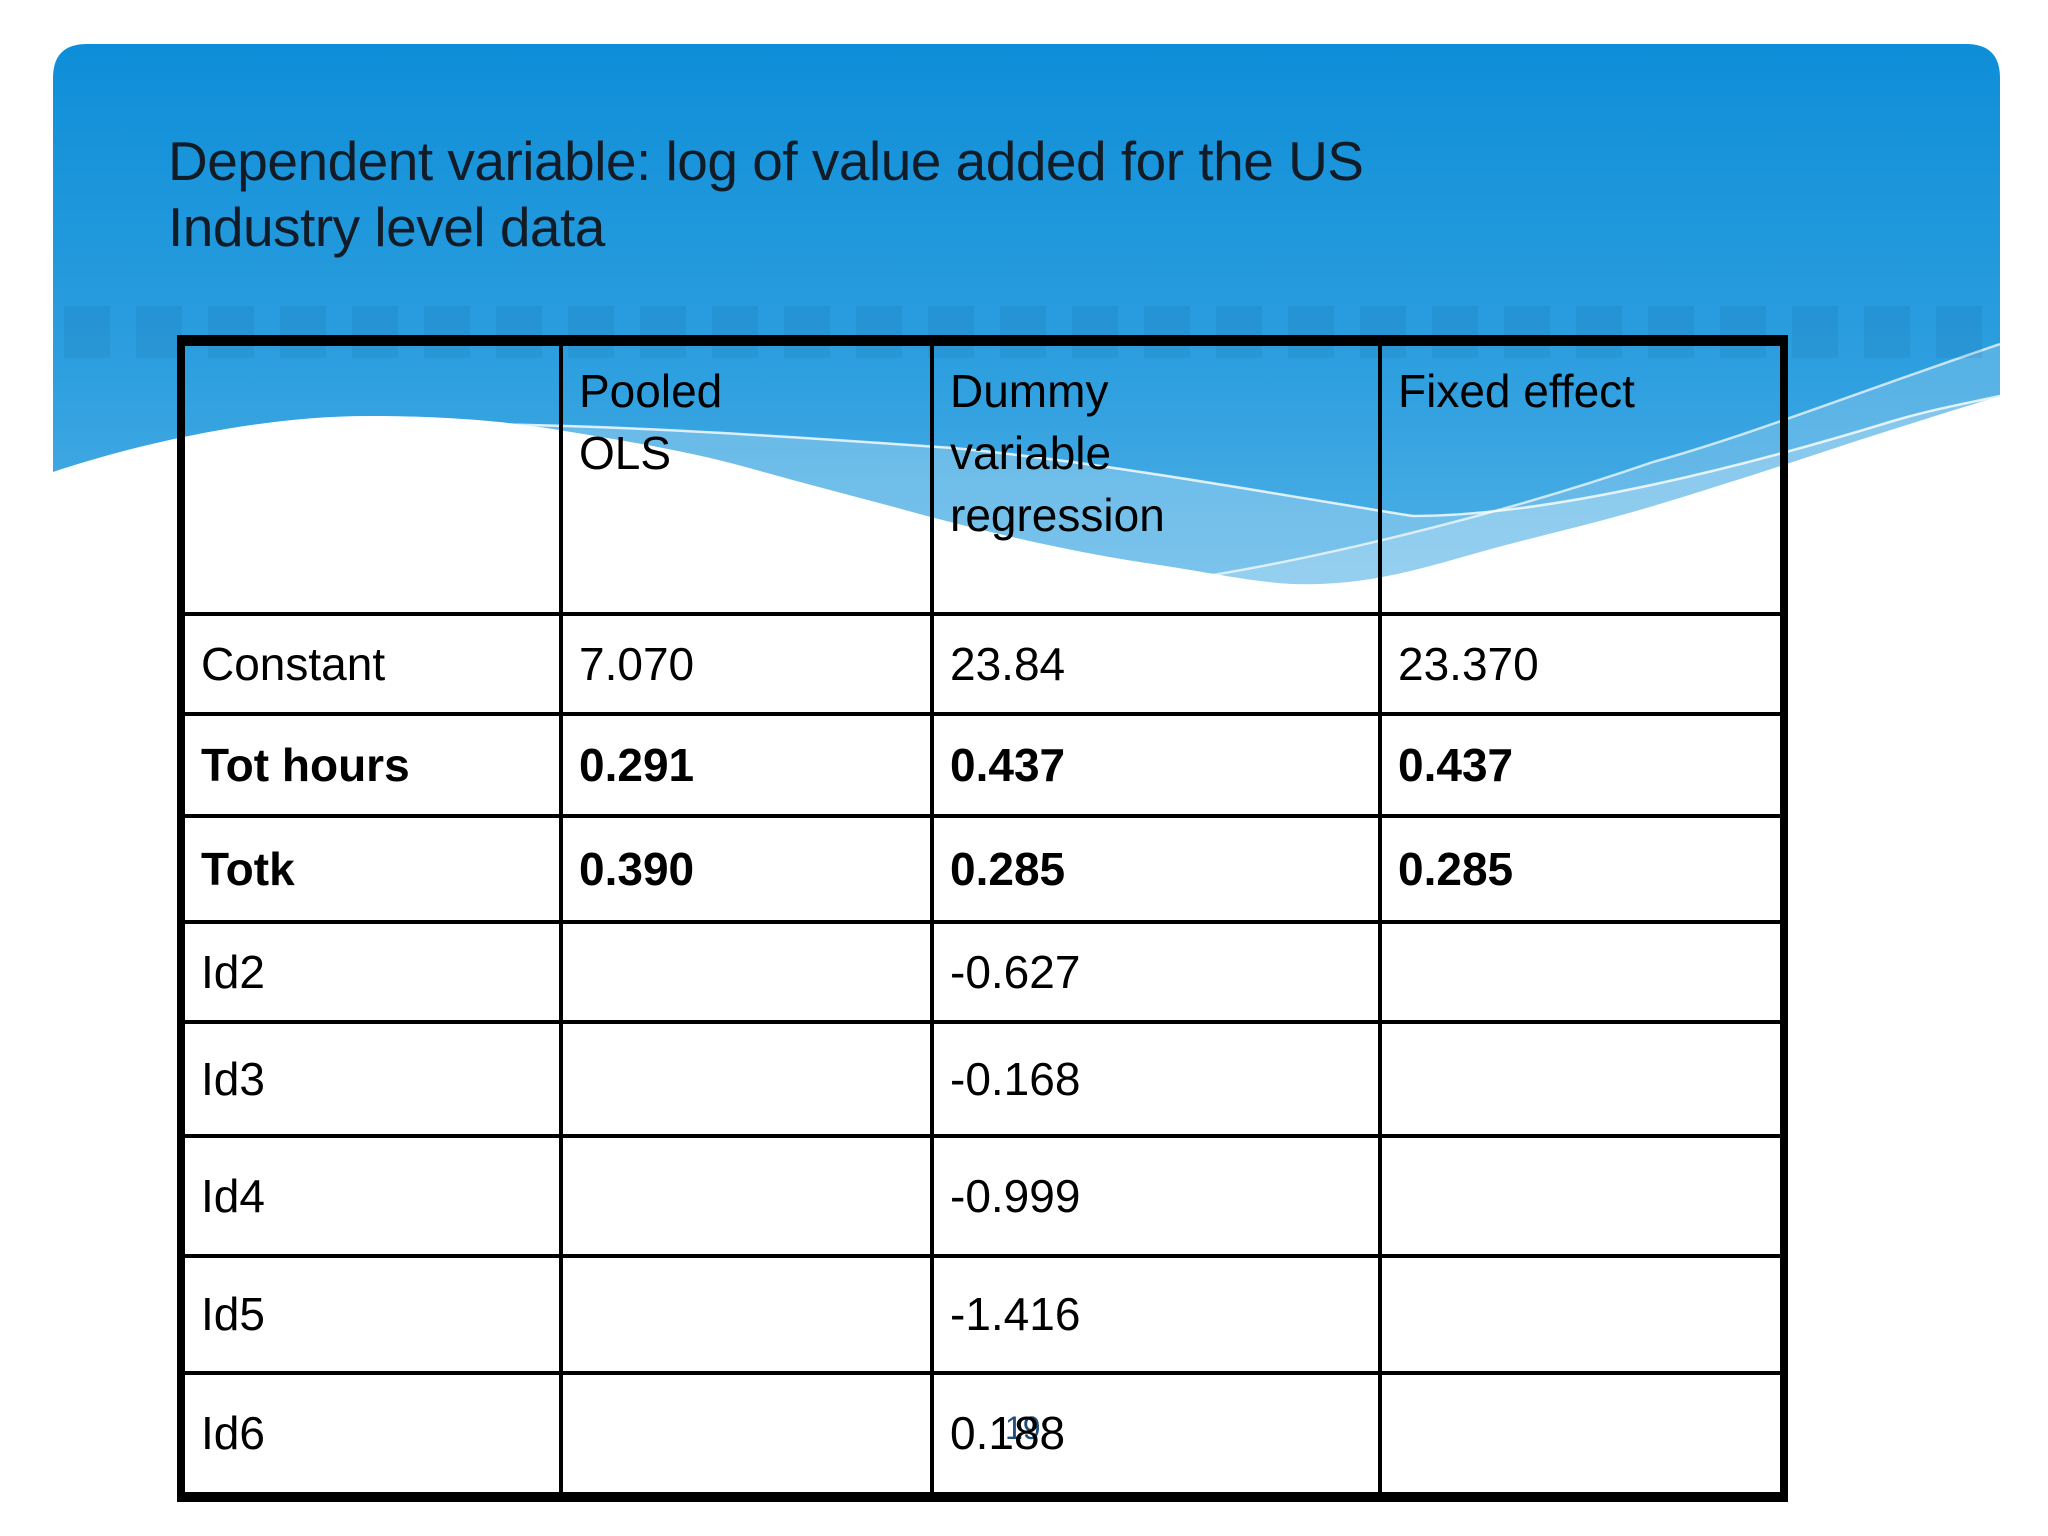  I want to click on table-row: Id5 -1.416, so click(982, 1314).